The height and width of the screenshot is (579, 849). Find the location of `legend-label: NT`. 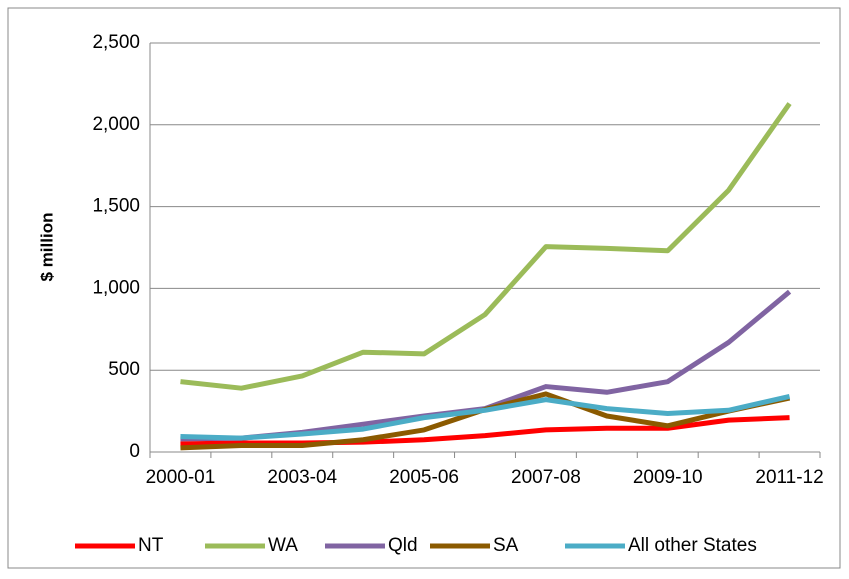

legend-label: NT is located at coordinates (151, 545).